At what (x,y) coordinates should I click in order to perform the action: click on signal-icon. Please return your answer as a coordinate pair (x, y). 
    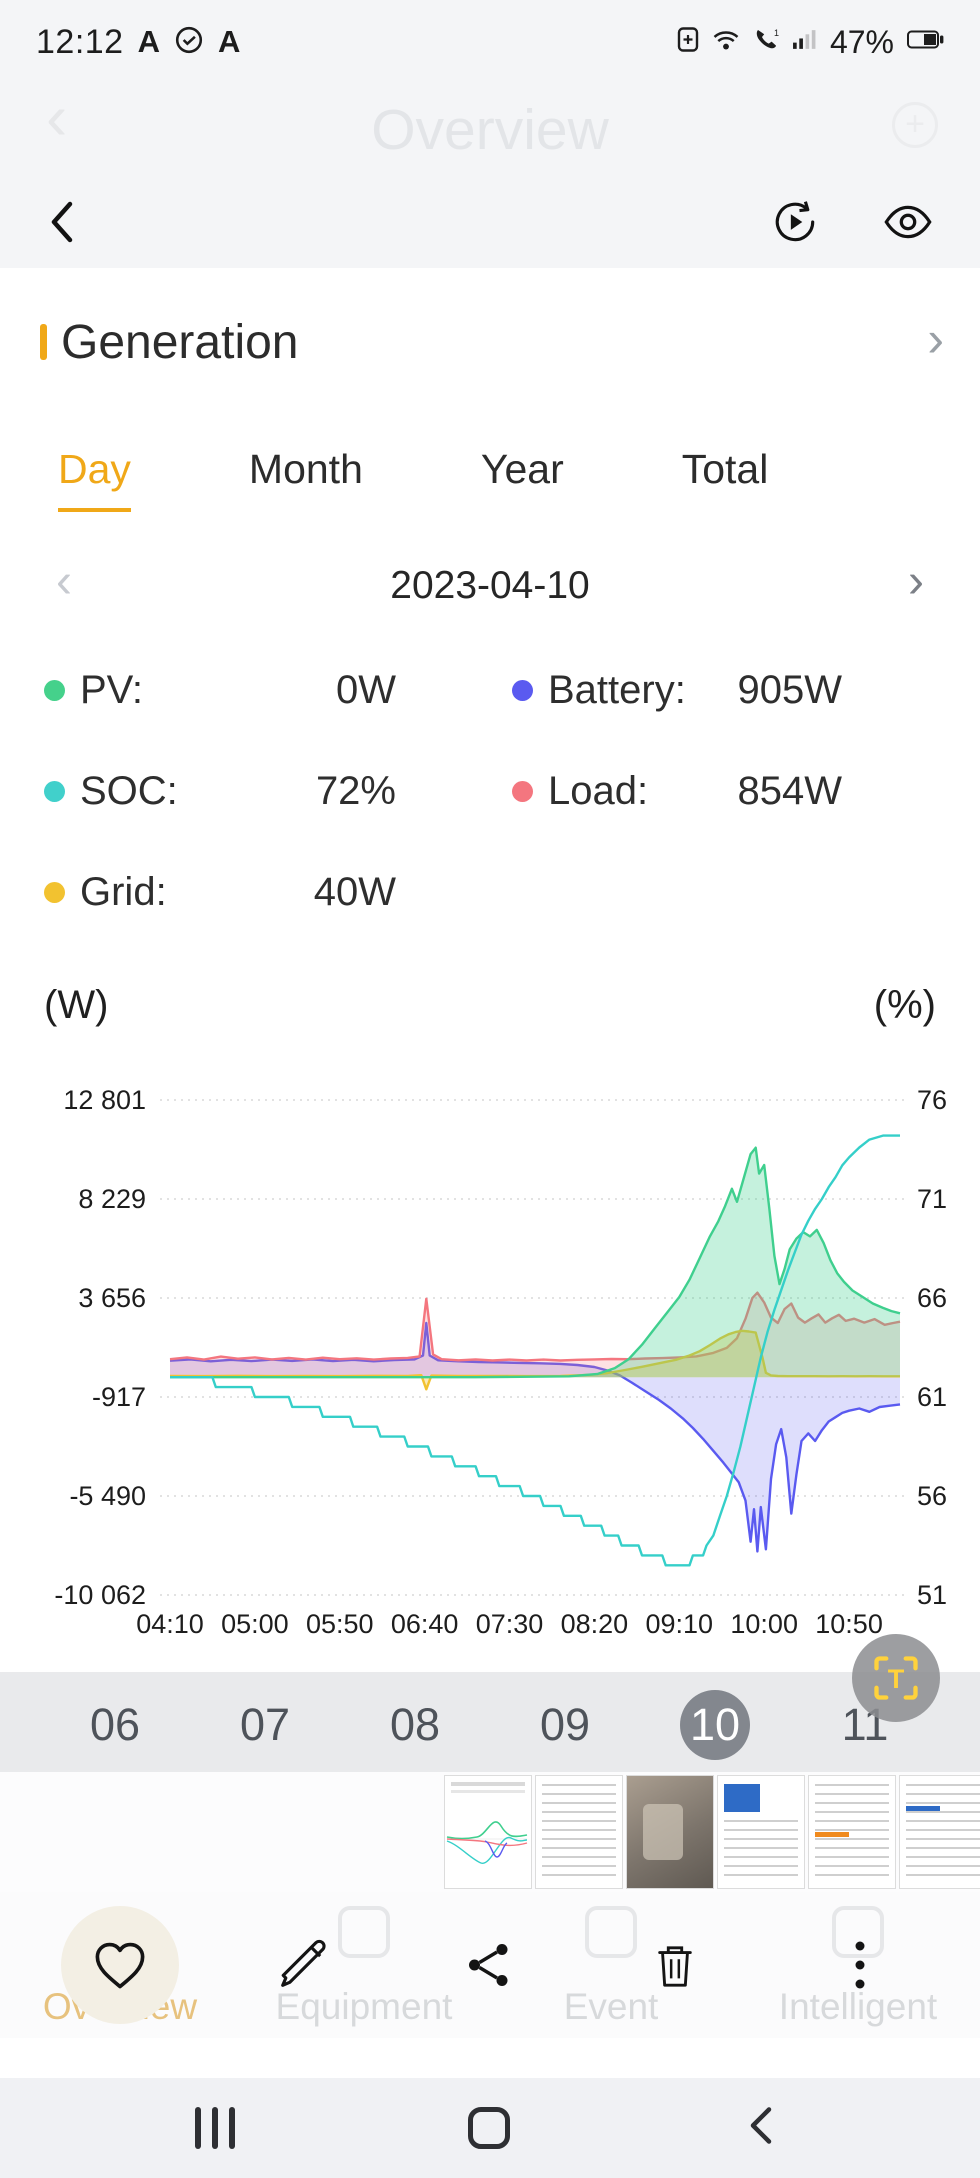
    Looking at the image, I should click on (804, 42).